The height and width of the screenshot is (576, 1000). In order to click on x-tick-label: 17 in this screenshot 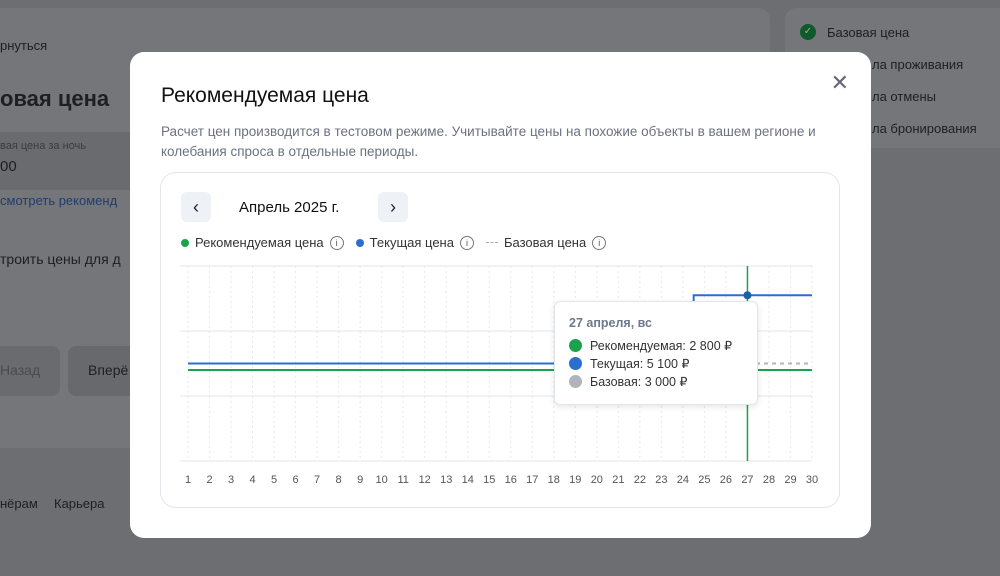, I will do `click(532, 480)`.